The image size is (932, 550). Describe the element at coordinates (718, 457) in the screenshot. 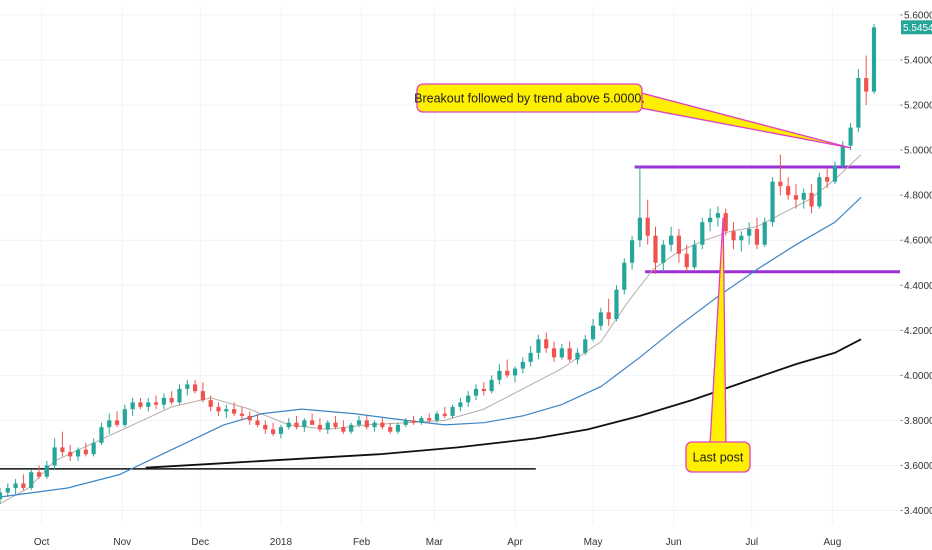

I see `last-post-callout` at that location.